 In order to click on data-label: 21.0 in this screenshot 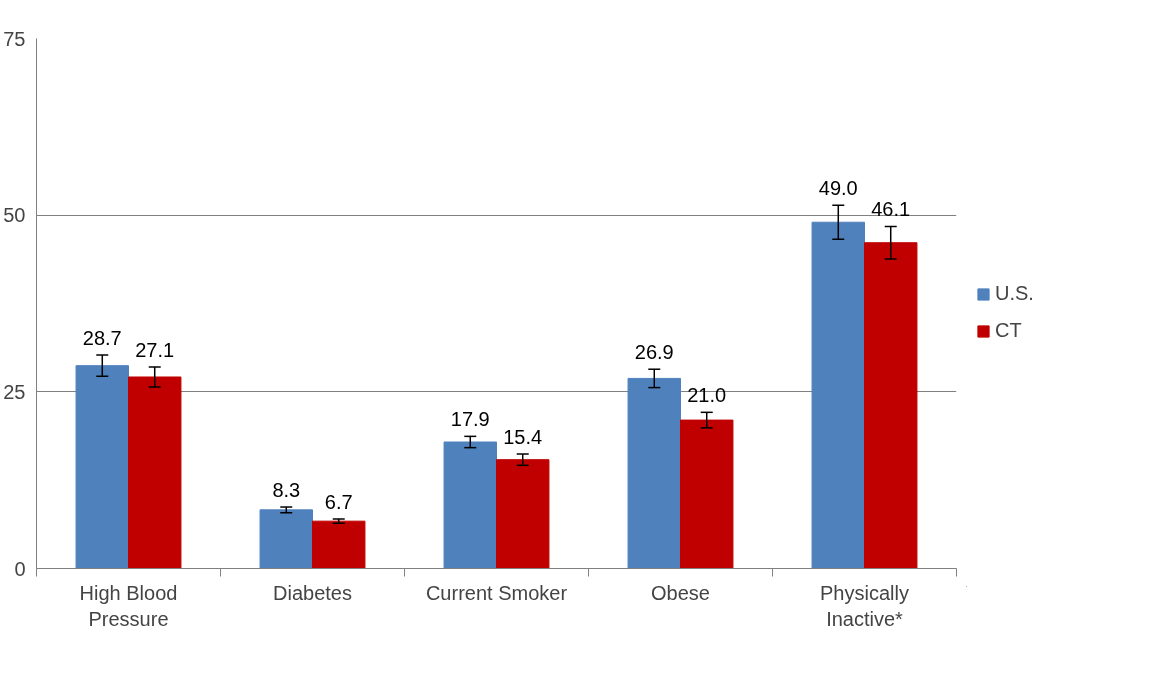, I will do `click(707, 395)`.